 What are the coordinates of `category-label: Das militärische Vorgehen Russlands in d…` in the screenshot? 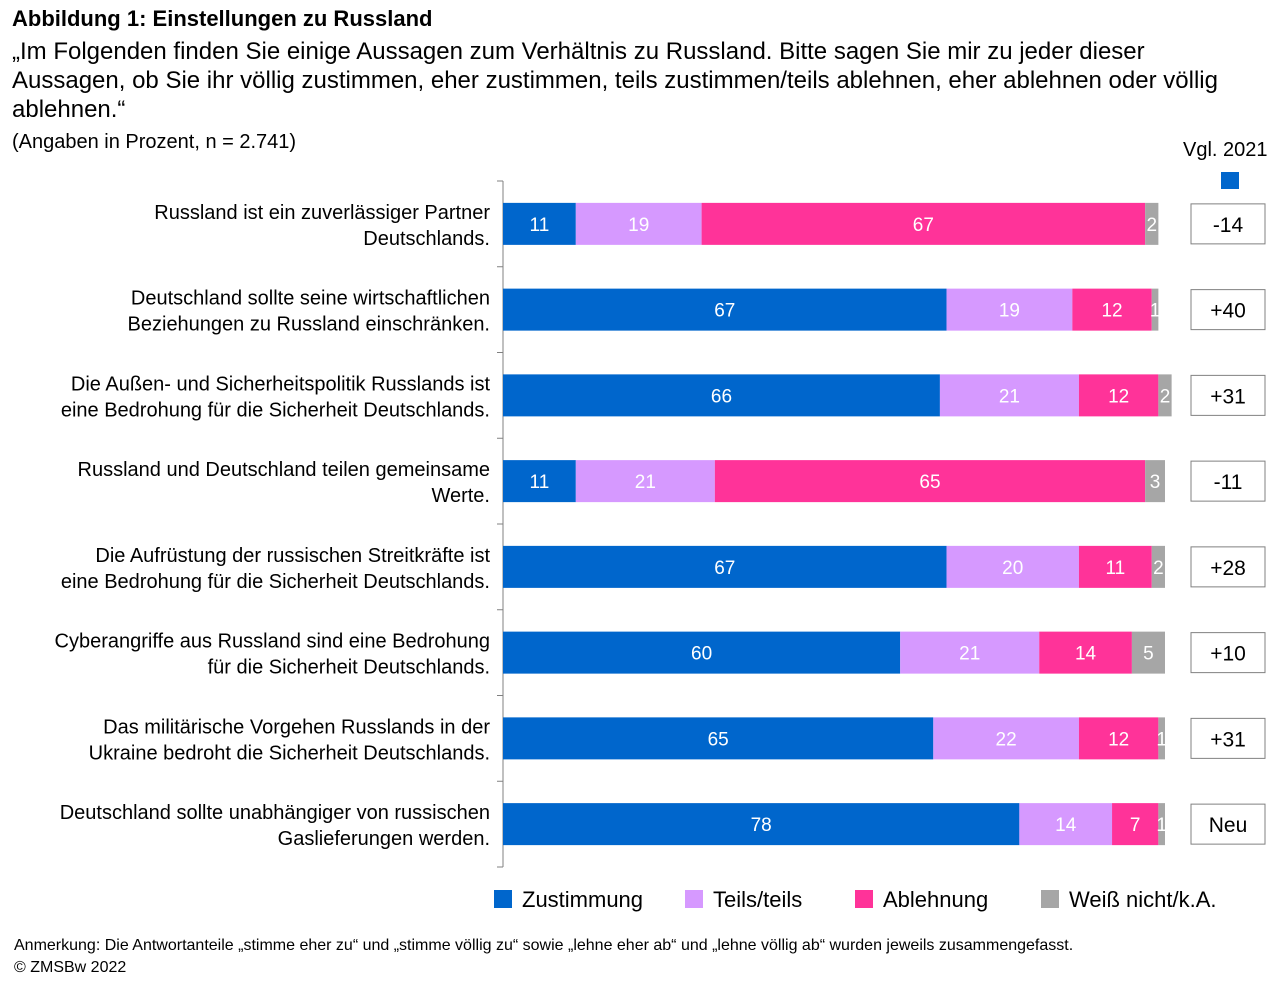 It's located at (290, 740).